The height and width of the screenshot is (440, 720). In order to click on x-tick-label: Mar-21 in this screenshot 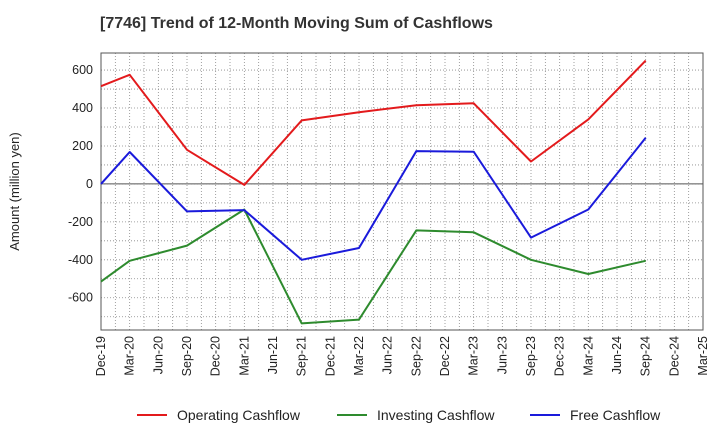, I will do `click(244, 356)`.